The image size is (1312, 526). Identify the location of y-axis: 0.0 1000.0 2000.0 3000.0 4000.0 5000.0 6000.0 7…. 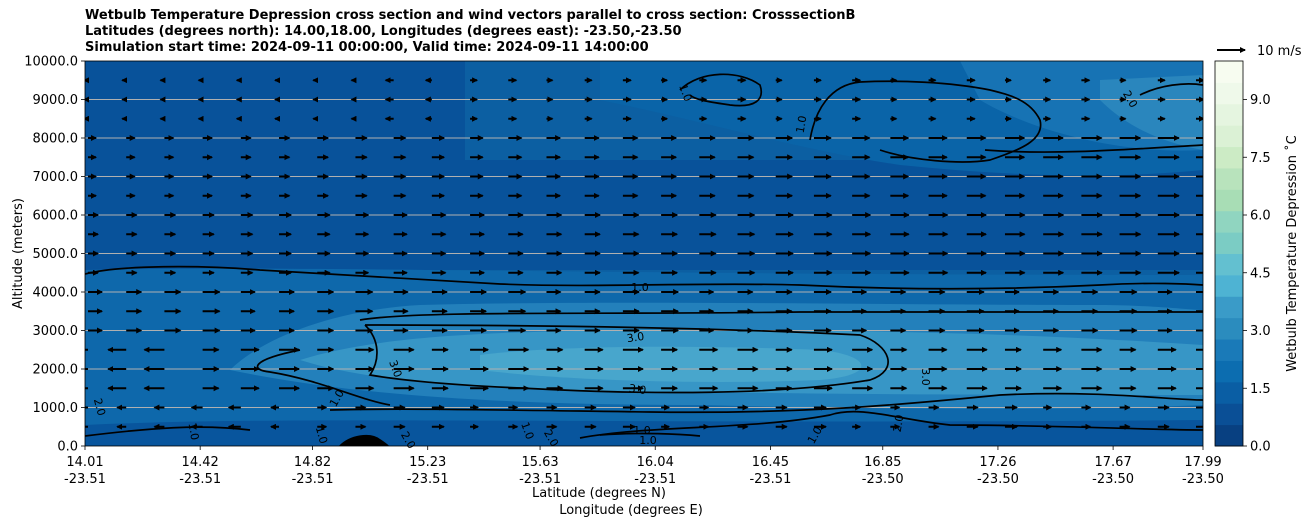
(54, 255).